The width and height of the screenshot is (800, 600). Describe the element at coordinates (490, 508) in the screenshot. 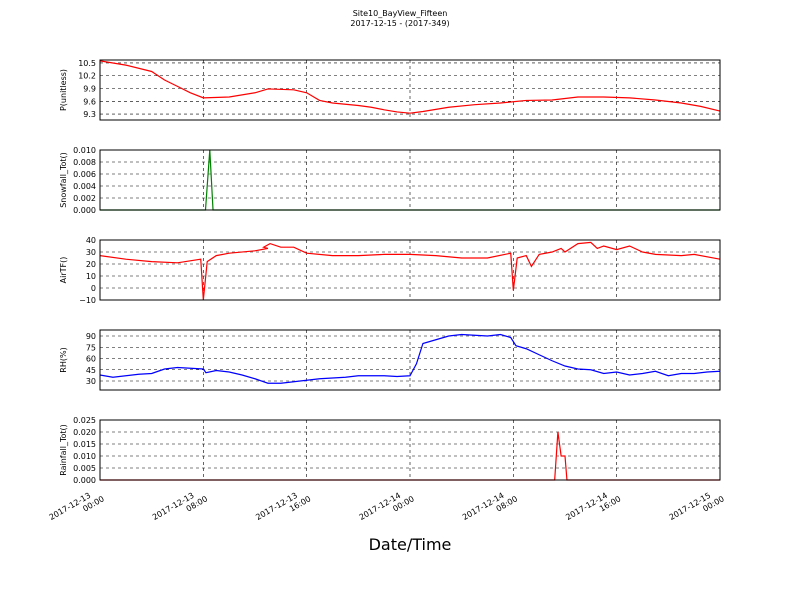

I see `x-tick-label: 2017-12-1408:00` at that location.